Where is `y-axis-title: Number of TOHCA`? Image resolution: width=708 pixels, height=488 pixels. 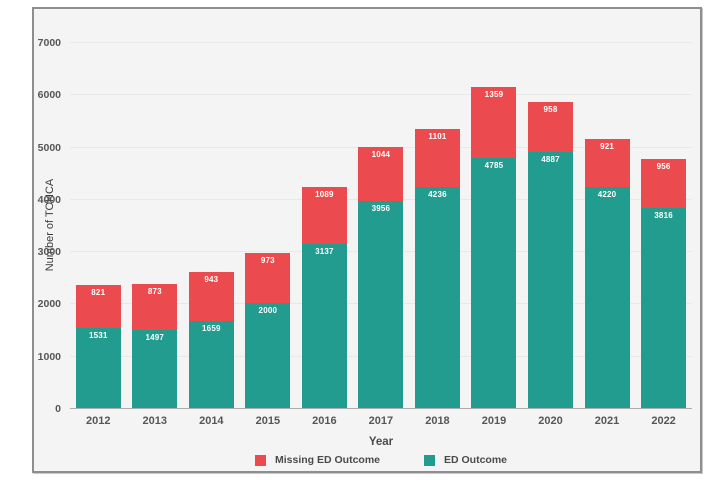
y-axis-title: Number of TOHCA is located at coordinates (50, 225).